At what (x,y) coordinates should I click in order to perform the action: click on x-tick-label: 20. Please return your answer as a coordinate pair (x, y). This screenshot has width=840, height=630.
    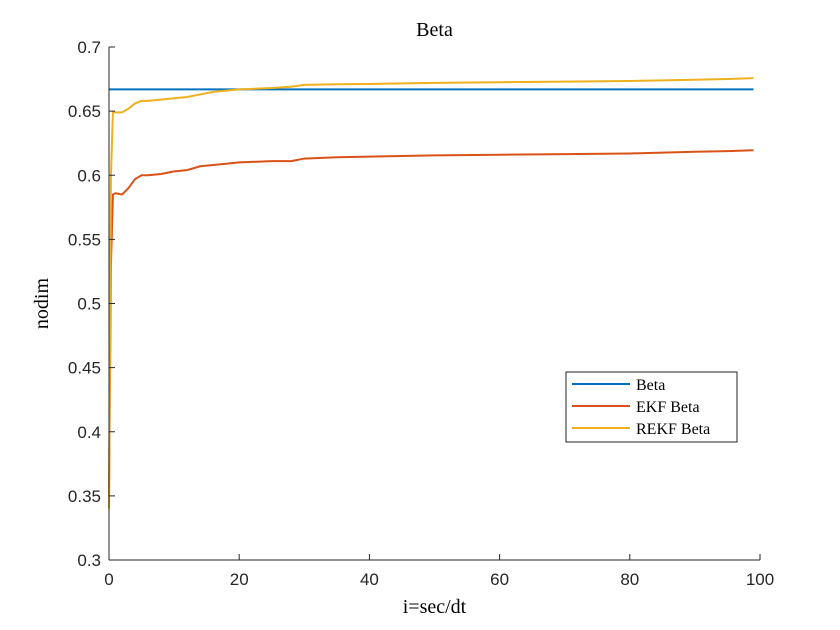
    Looking at the image, I should click on (239, 579).